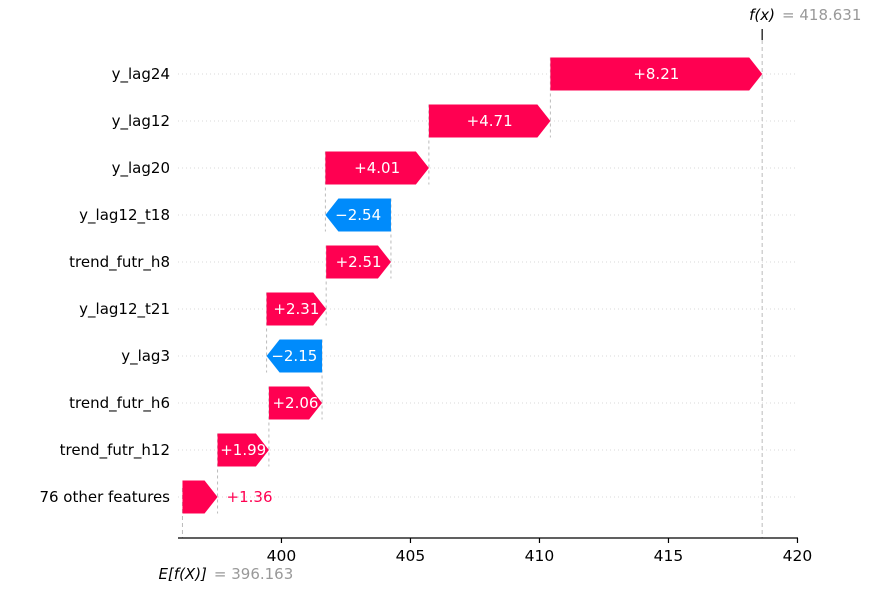 The height and width of the screenshot is (593, 878). I want to click on expected-value-label: E[f(X)], so click(182, 574).